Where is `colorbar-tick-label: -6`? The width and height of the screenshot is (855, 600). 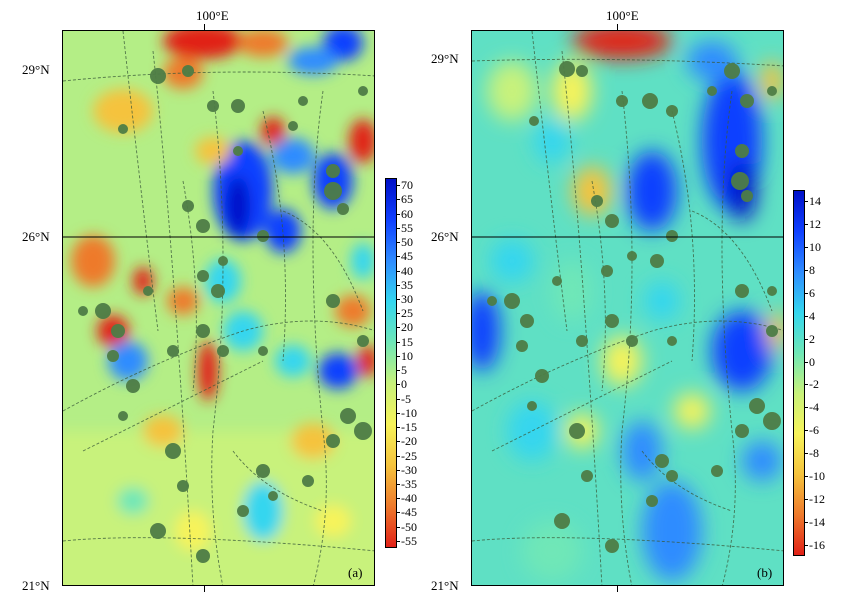 colorbar-tick-label: -6 is located at coordinates (814, 430).